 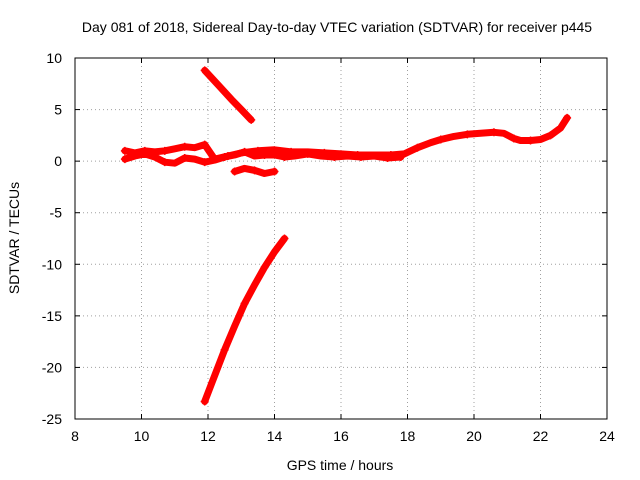 What do you see at coordinates (275, 436) in the screenshot?
I see `x-tick-label: 14` at bounding box center [275, 436].